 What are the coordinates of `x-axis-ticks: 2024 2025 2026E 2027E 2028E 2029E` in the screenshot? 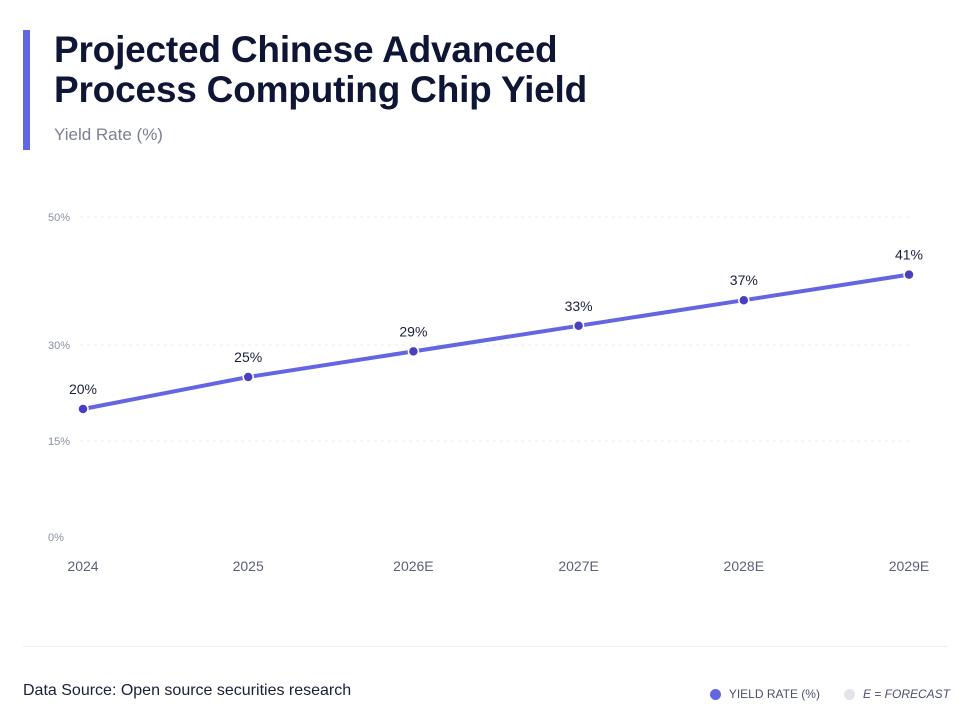 It's located at (498, 566).